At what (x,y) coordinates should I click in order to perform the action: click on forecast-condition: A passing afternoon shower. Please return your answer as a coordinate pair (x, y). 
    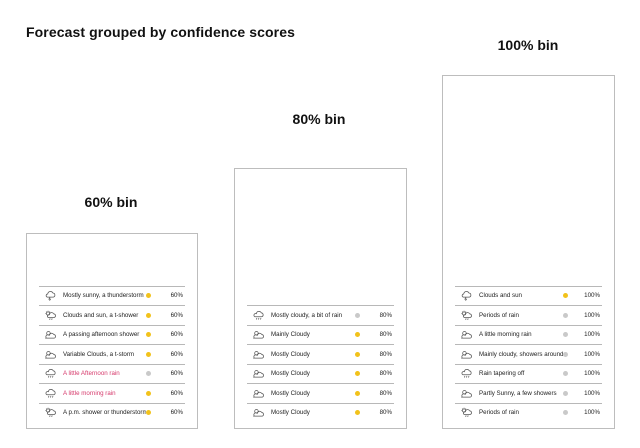
    Looking at the image, I should click on (101, 335).